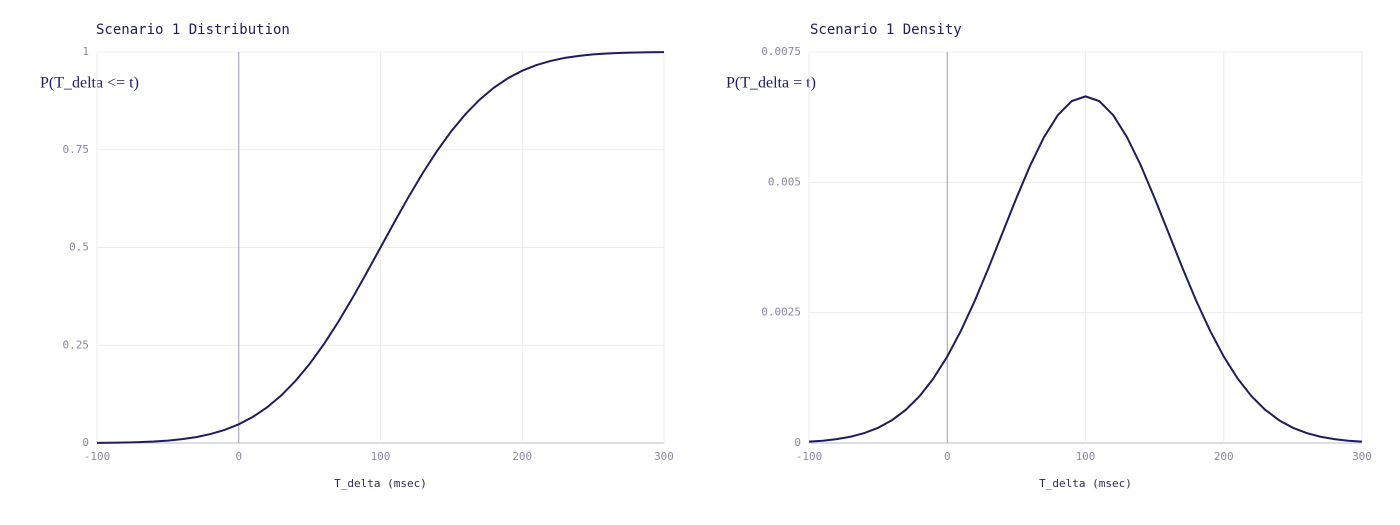  I want to click on chart-title: Scenario 1 Distribution, so click(193, 30).